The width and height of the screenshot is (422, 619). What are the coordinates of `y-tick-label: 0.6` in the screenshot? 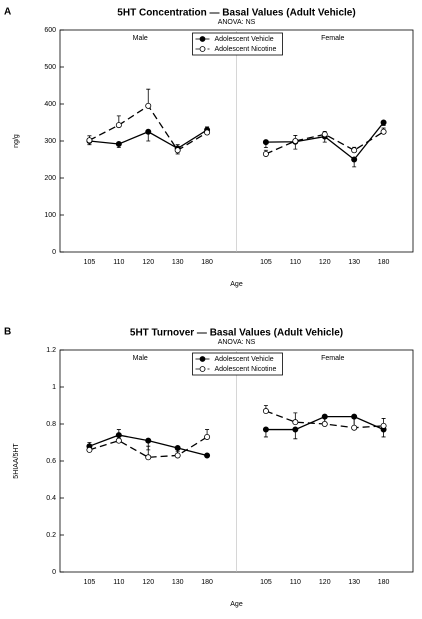 It's located at (51, 461).